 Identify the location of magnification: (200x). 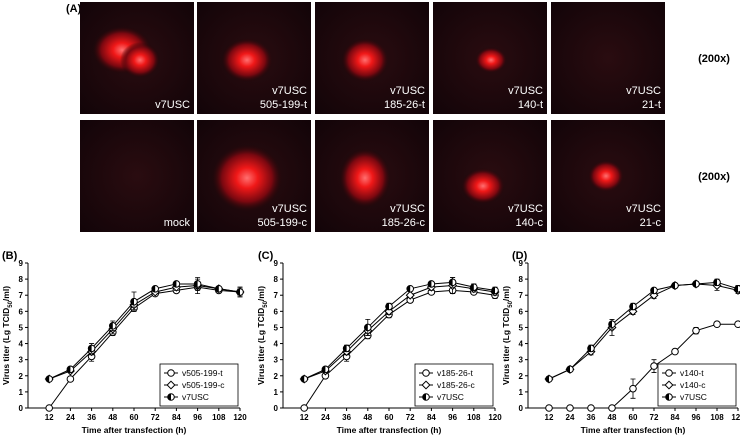
(714, 177).